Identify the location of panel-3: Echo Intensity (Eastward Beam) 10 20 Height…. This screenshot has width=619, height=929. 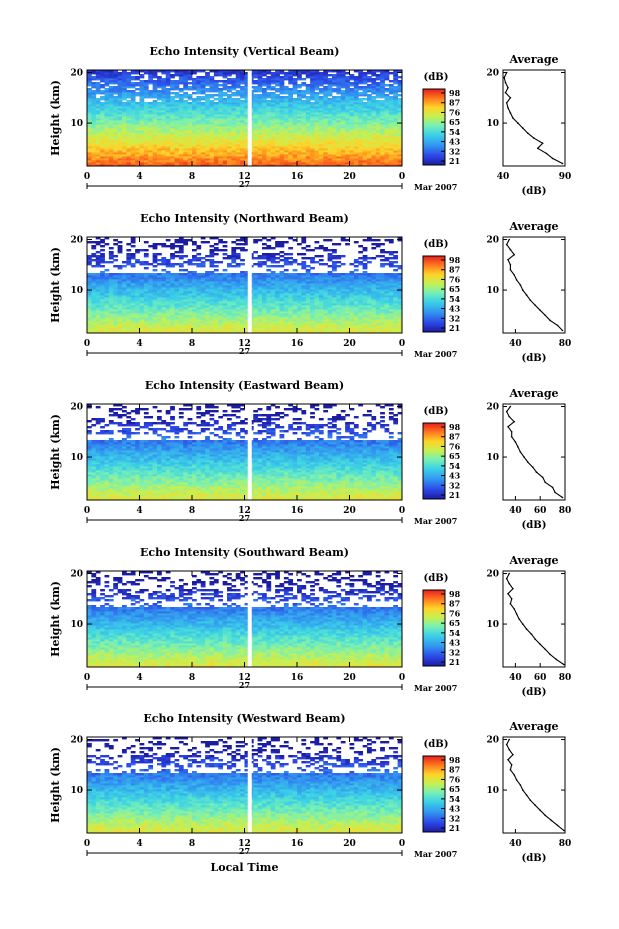
(310, 455).